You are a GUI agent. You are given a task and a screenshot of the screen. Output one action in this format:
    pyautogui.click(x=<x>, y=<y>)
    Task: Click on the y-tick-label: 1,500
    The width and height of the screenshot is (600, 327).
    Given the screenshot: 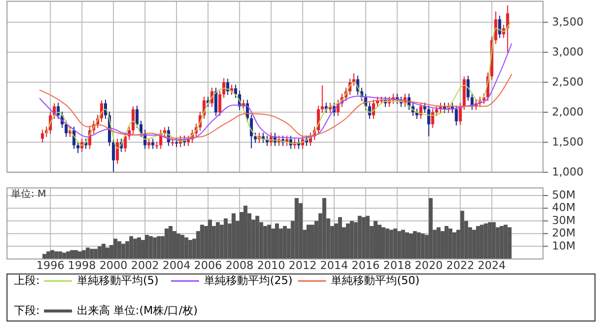 What is the action you would take?
    pyautogui.click(x=568, y=141)
    